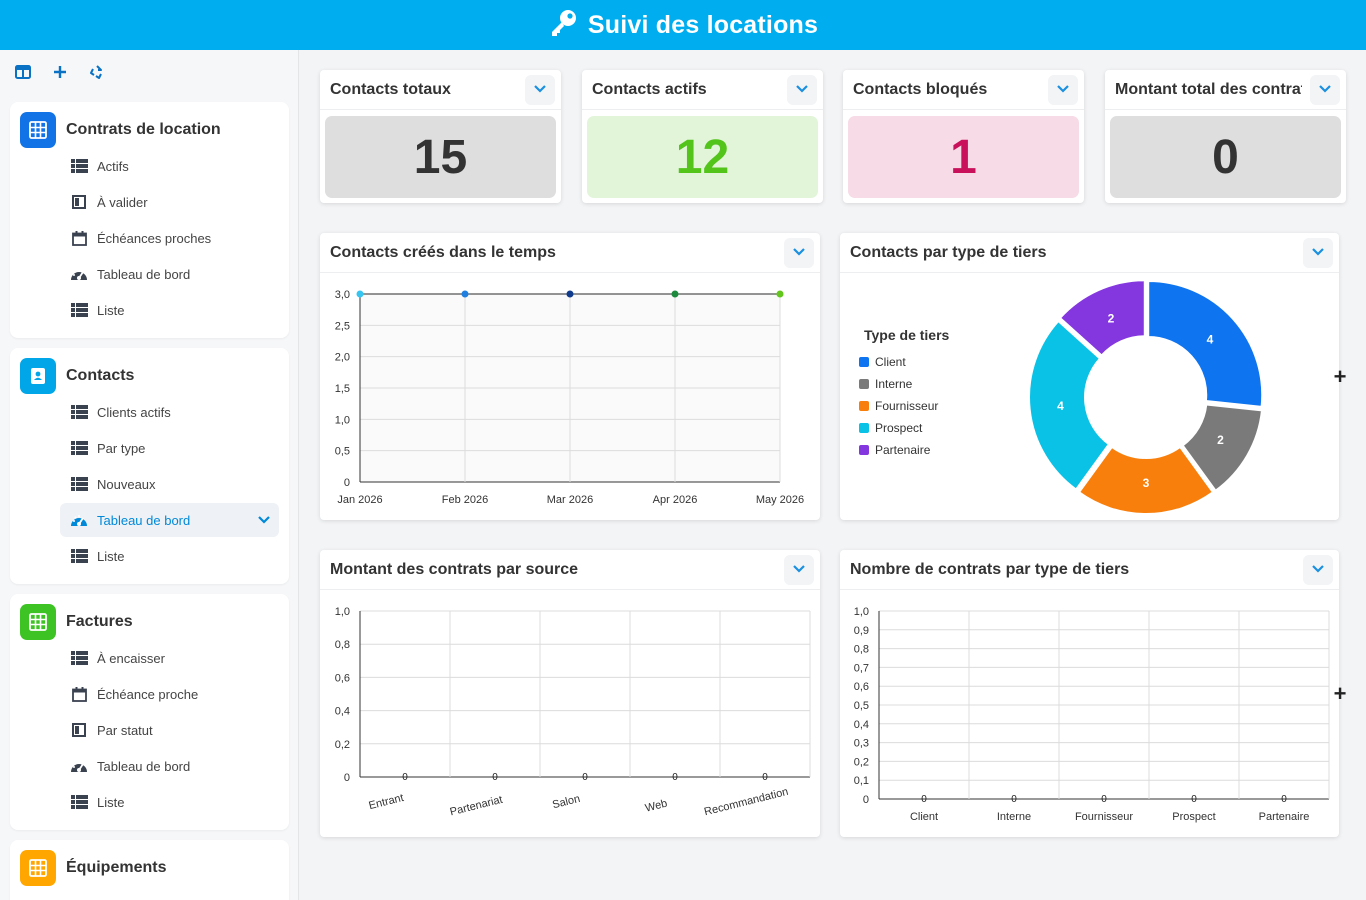 The image size is (1366, 900). I want to click on add-icon, so click(60, 72).